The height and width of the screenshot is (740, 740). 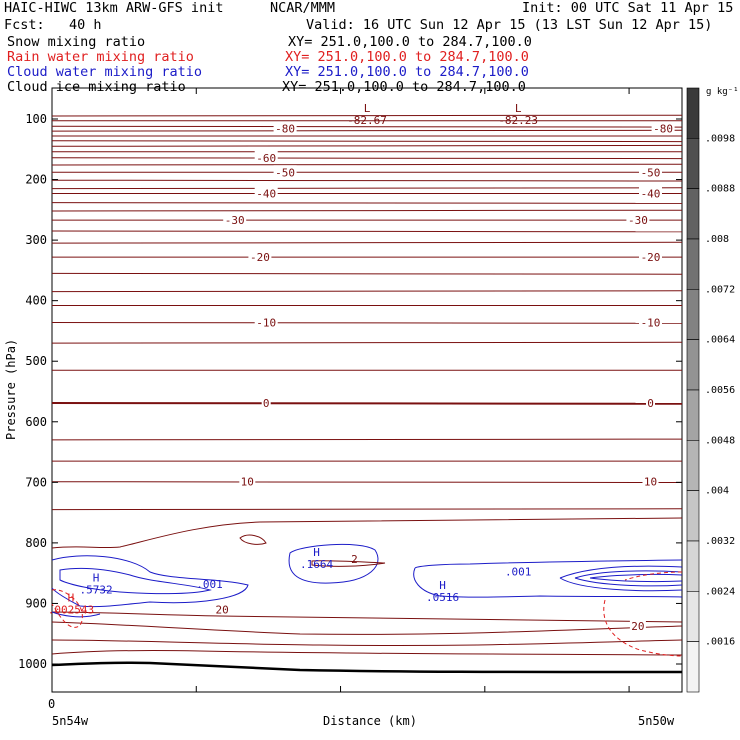 What do you see at coordinates (36, 180) in the screenshot?
I see `y-tick-label: 200` at bounding box center [36, 180].